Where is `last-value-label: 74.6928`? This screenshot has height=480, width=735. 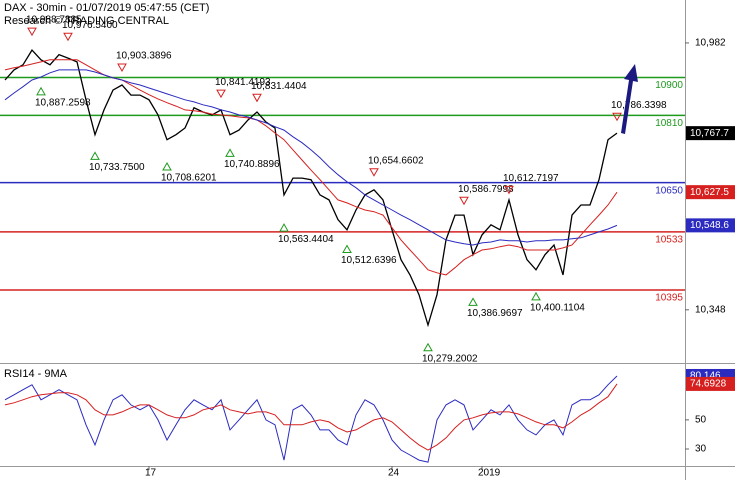 last-value-label: 74.6928 is located at coordinates (708, 384).